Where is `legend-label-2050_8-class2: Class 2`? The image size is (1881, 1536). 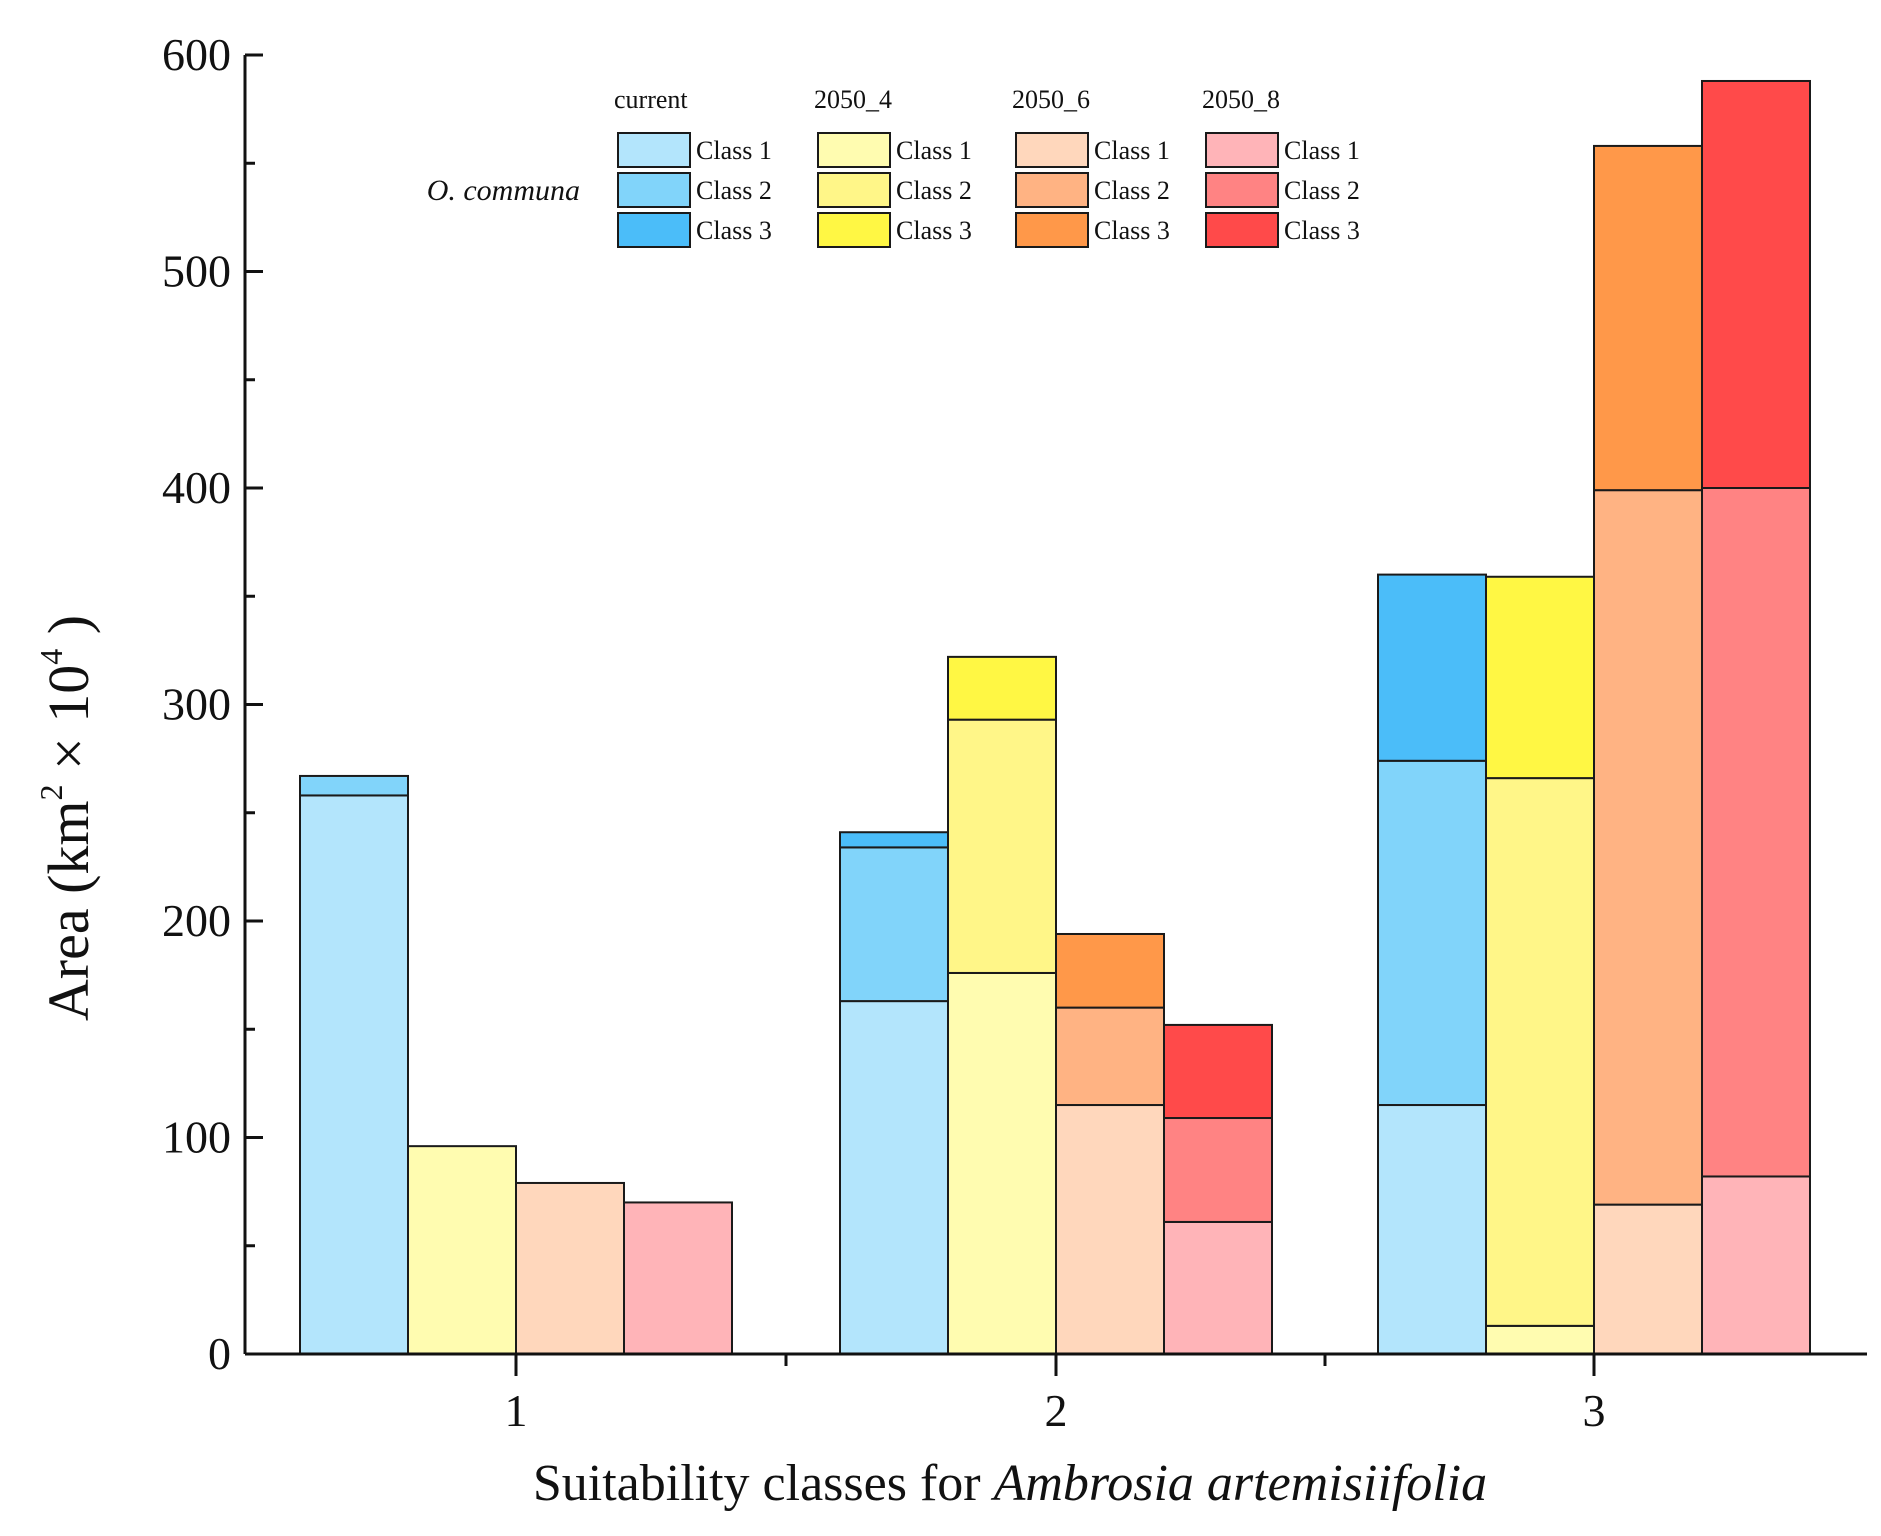
legend-label-2050_8-class2: Class 2 is located at coordinates (1322, 190).